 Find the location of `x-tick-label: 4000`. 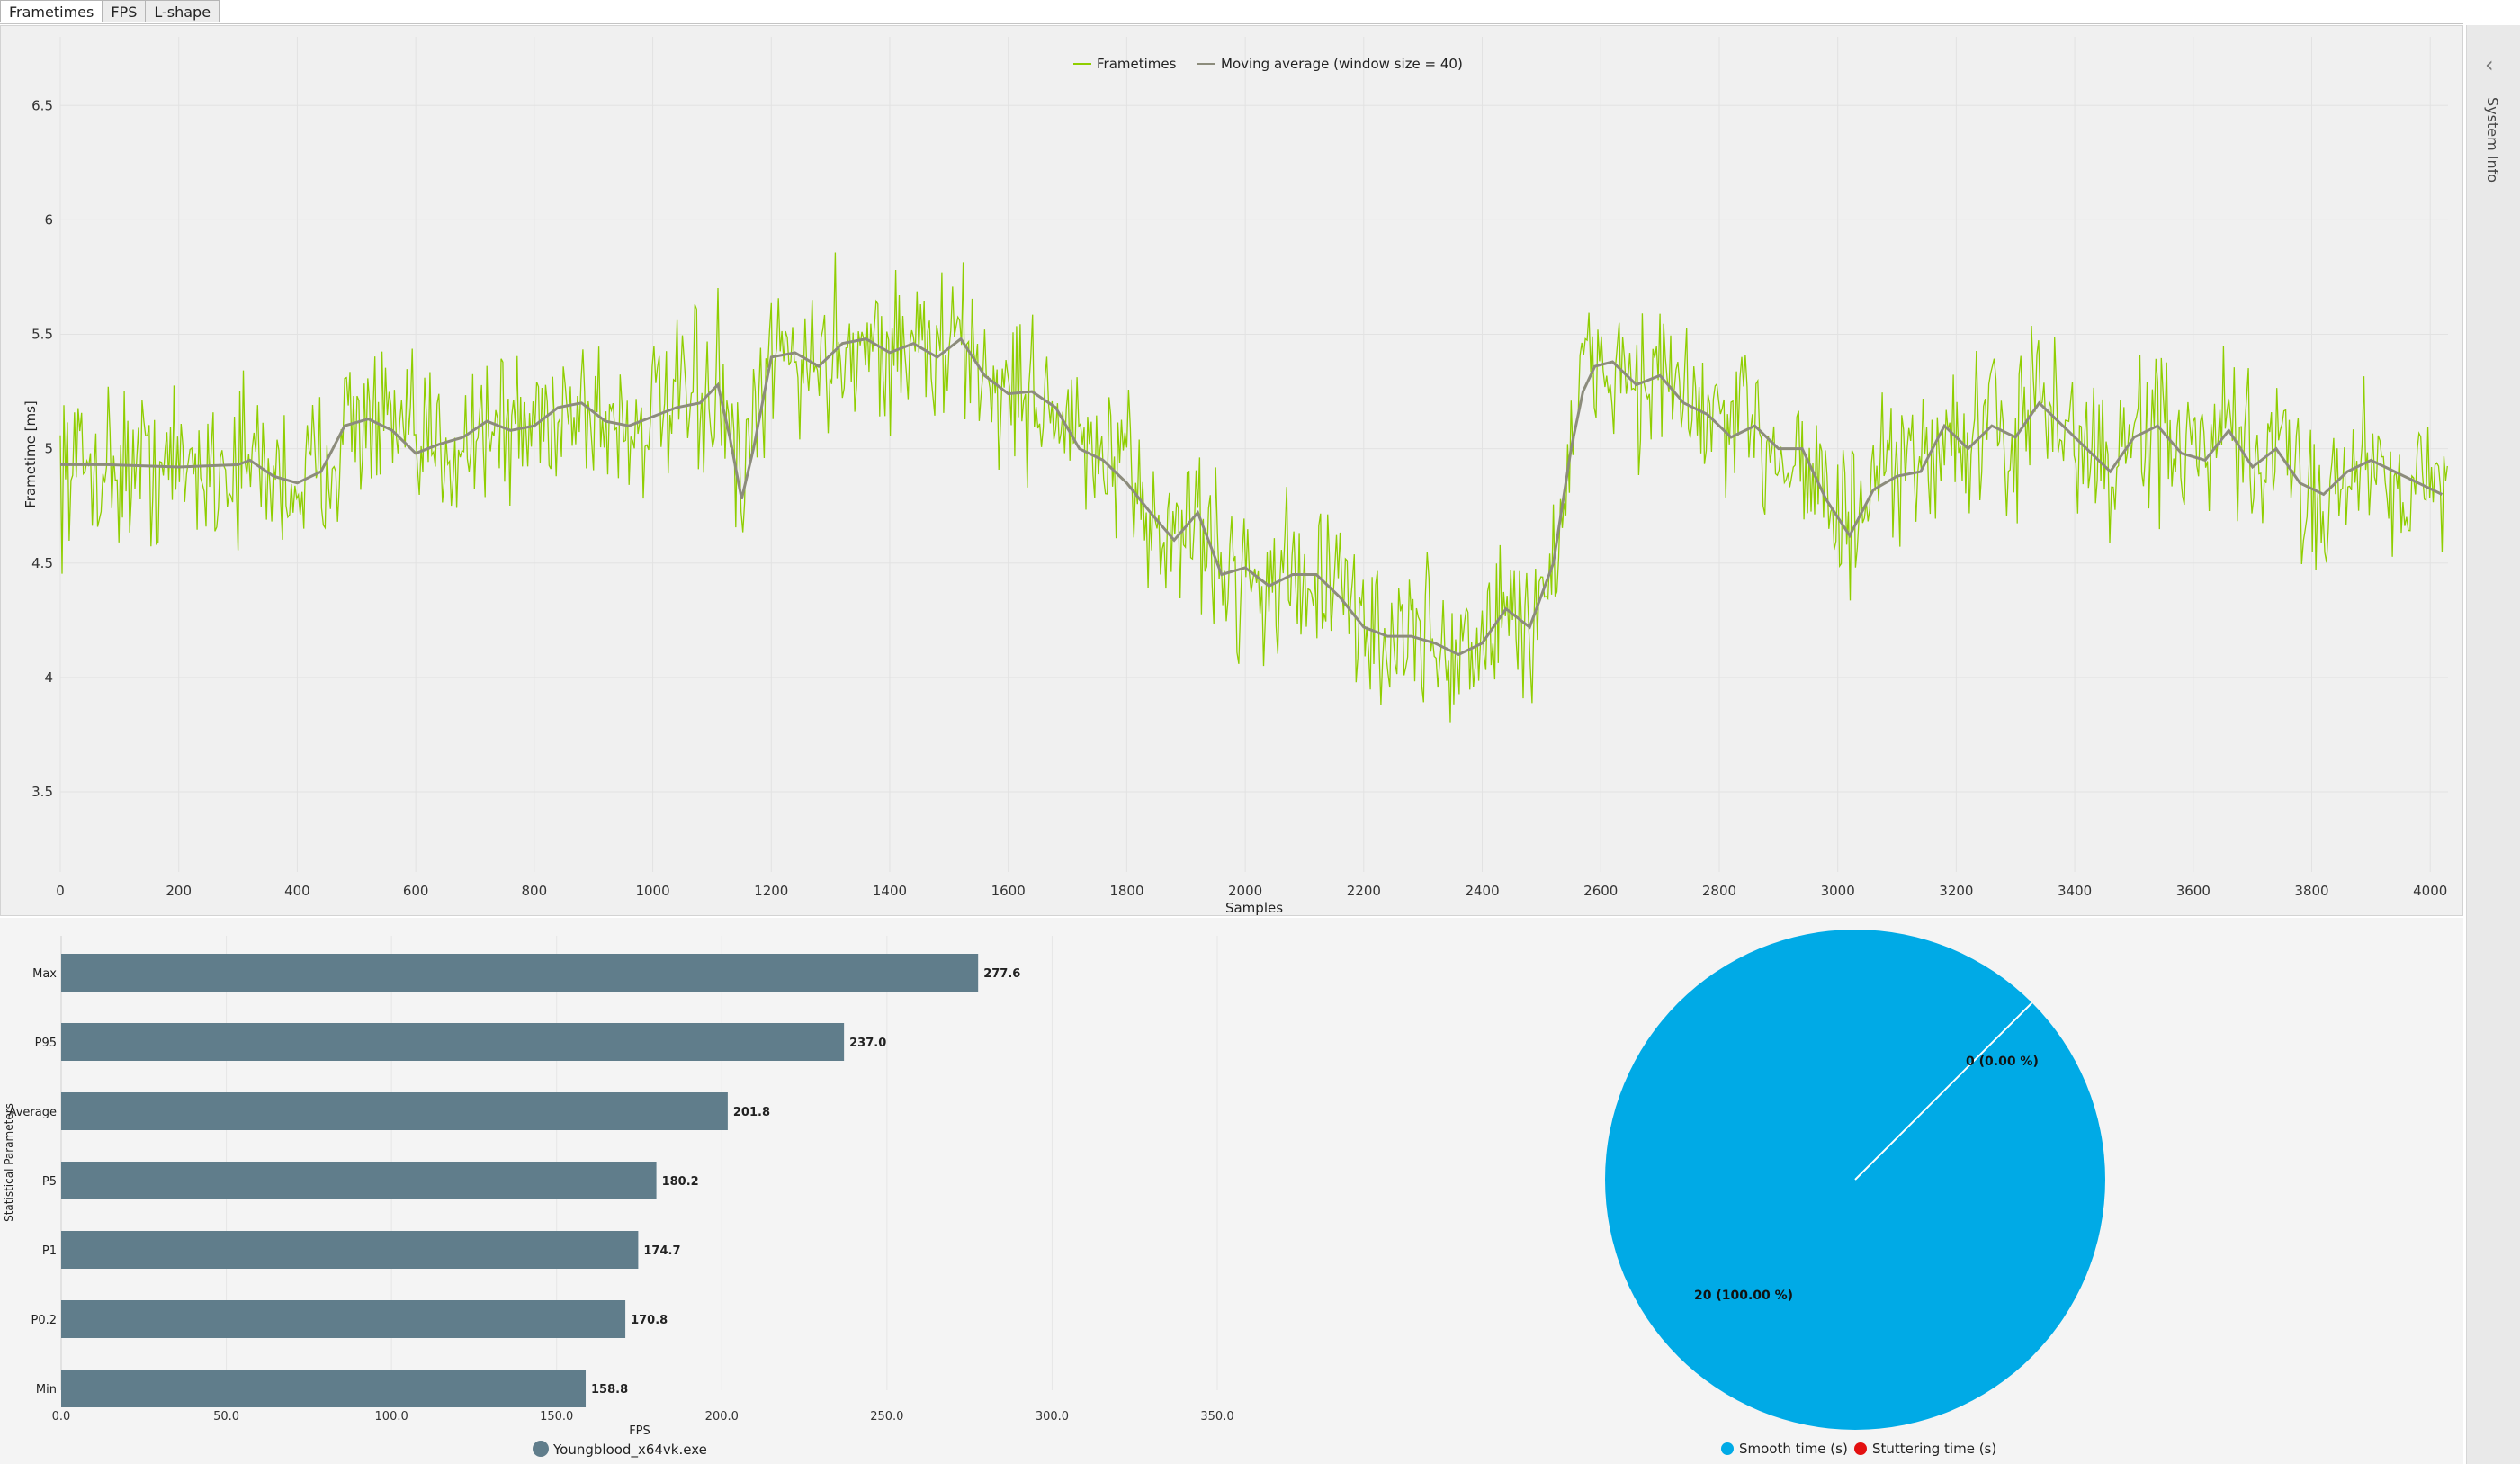

x-tick-label: 4000 is located at coordinates (2430, 891).